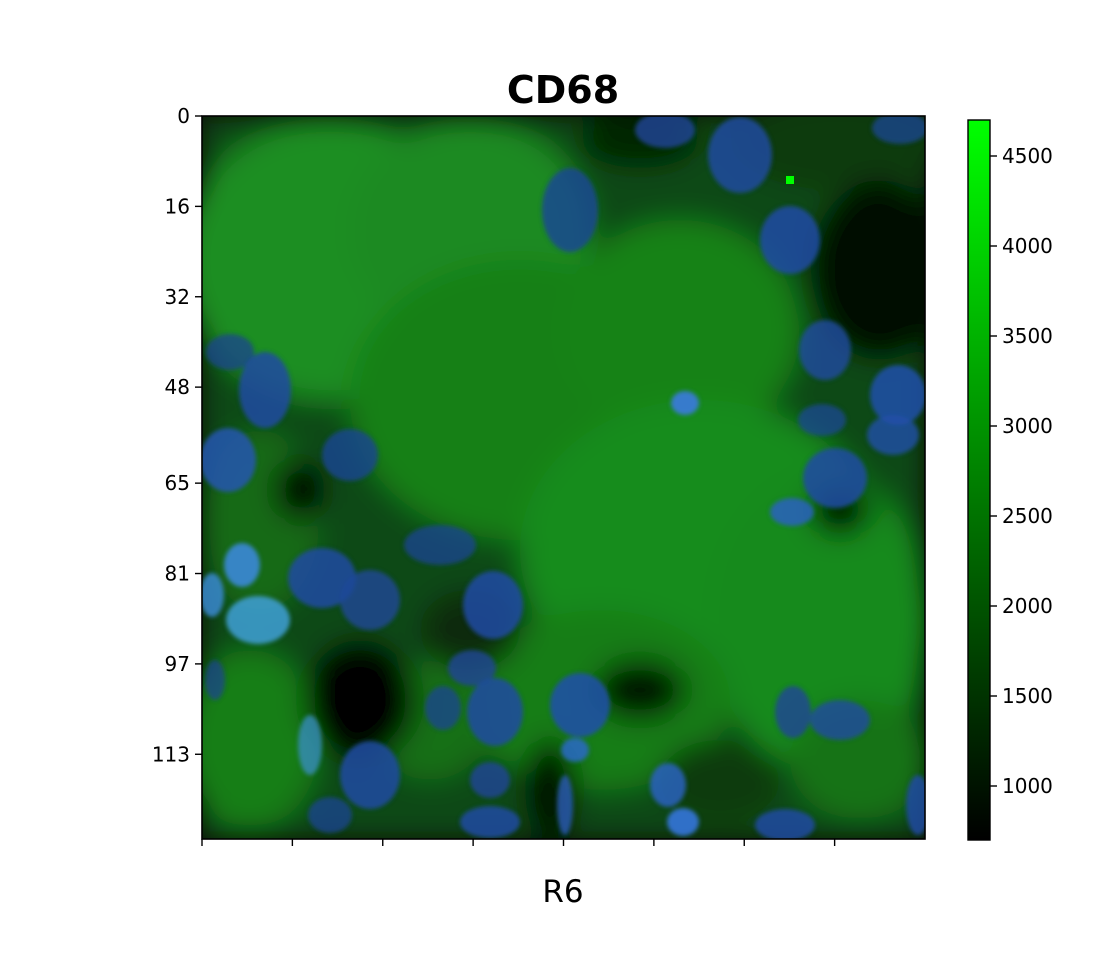 This screenshot has height=960, width=1100. What do you see at coordinates (177, 297) in the screenshot?
I see `y-tick-label: 32` at bounding box center [177, 297].